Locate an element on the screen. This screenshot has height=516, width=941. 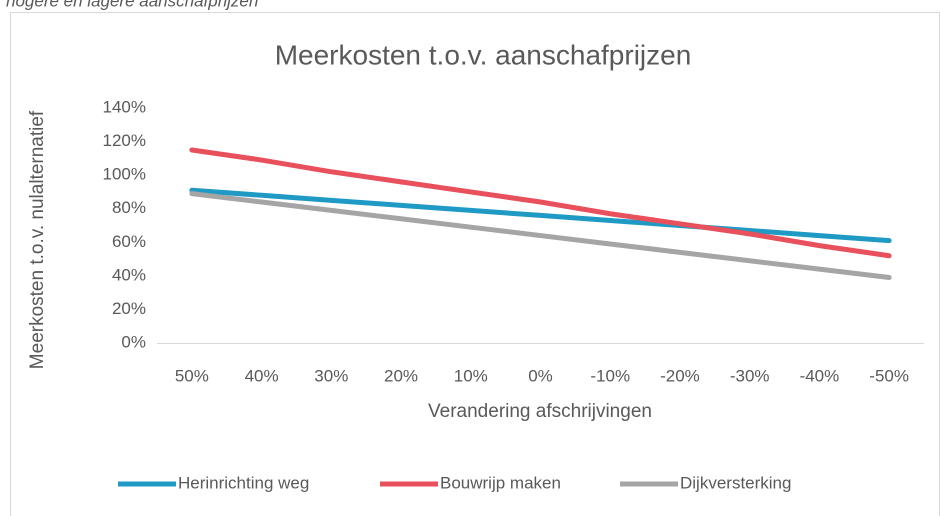
y-tick-label: 60% is located at coordinates (129, 241).